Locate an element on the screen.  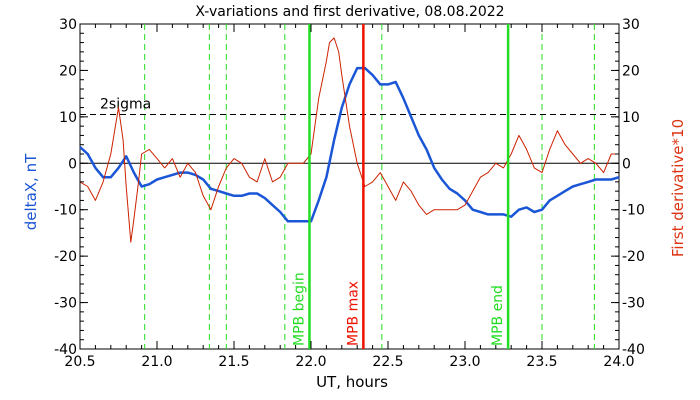
x-tick-label-1: 21.0 is located at coordinates (156, 362).